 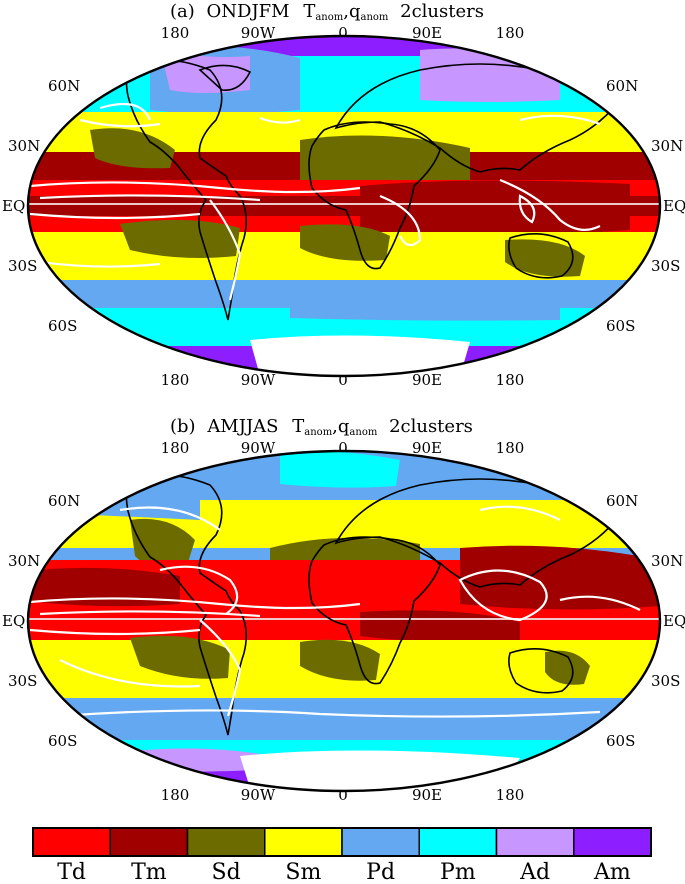 I want to click on legend-swatch-pd, so click(x=380, y=842).